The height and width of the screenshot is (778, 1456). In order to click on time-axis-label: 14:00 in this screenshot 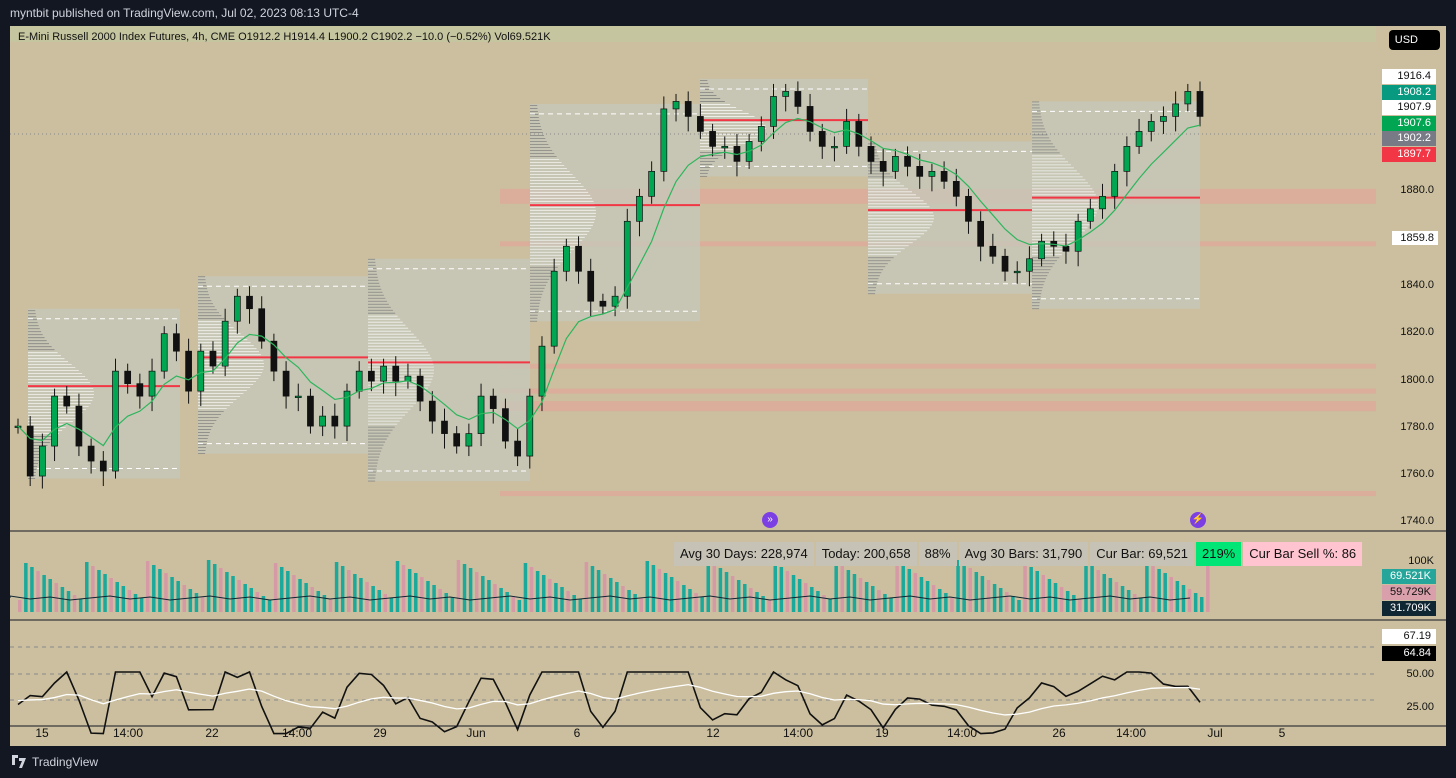, I will do `click(1131, 733)`.